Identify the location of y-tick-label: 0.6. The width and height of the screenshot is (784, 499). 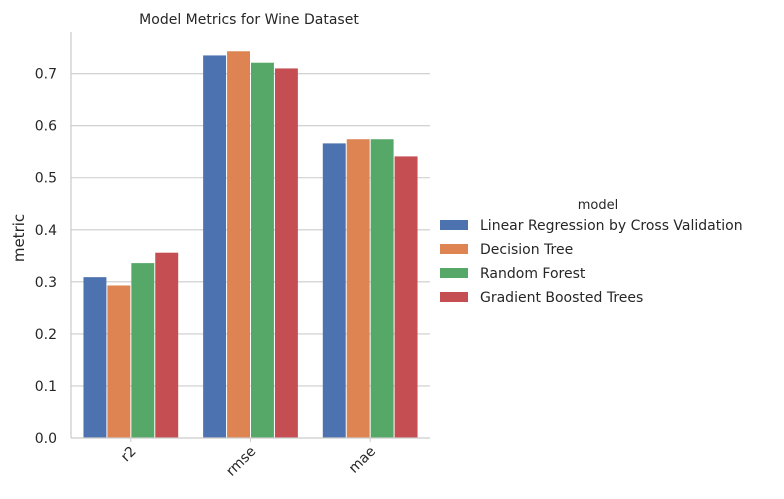
(46, 127).